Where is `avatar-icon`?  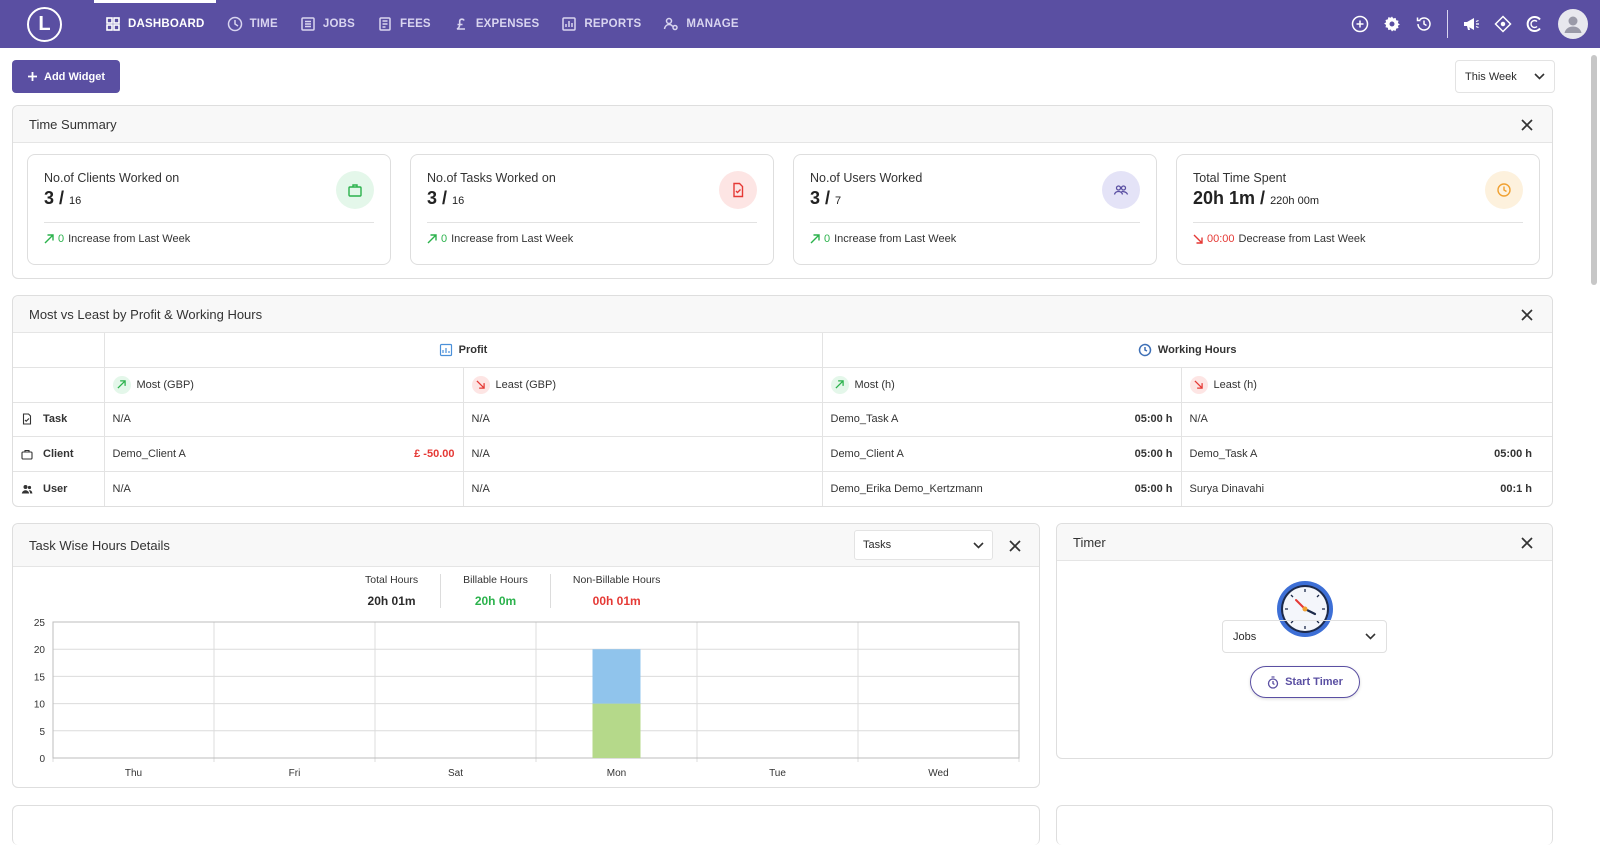
avatar-icon is located at coordinates (1573, 24).